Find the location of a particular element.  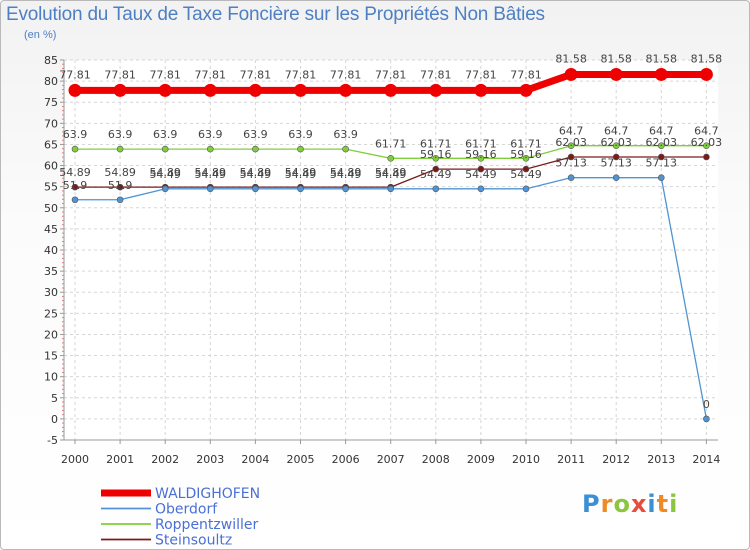

y-tick-label: 55 is located at coordinates (51, 187).